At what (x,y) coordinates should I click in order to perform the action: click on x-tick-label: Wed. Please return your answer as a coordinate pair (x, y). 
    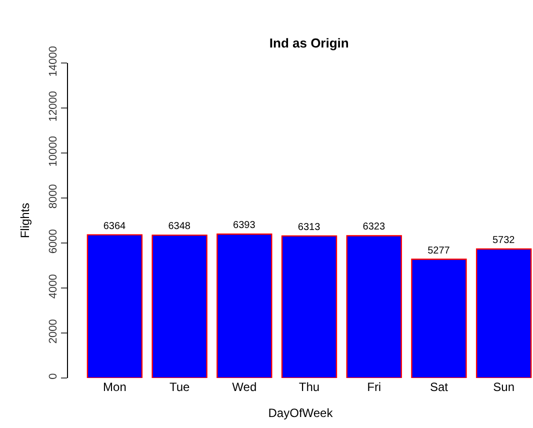
    Looking at the image, I should click on (244, 387).